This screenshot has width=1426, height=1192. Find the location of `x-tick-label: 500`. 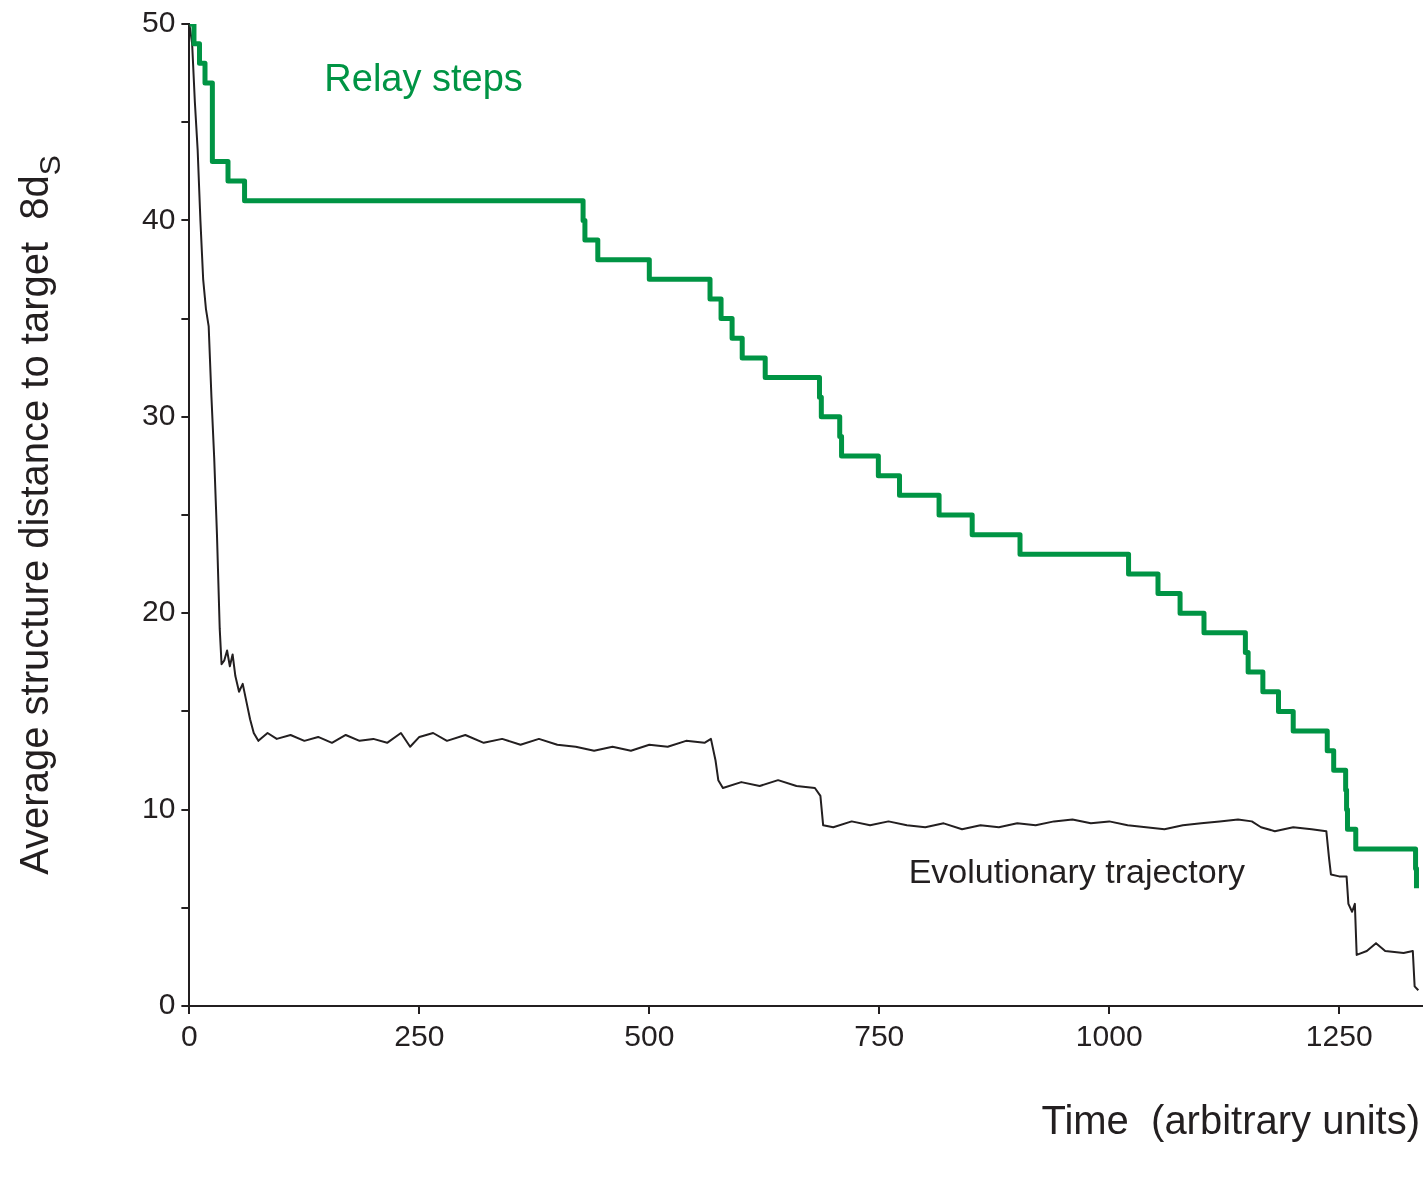

x-tick-label: 500 is located at coordinates (649, 1036).